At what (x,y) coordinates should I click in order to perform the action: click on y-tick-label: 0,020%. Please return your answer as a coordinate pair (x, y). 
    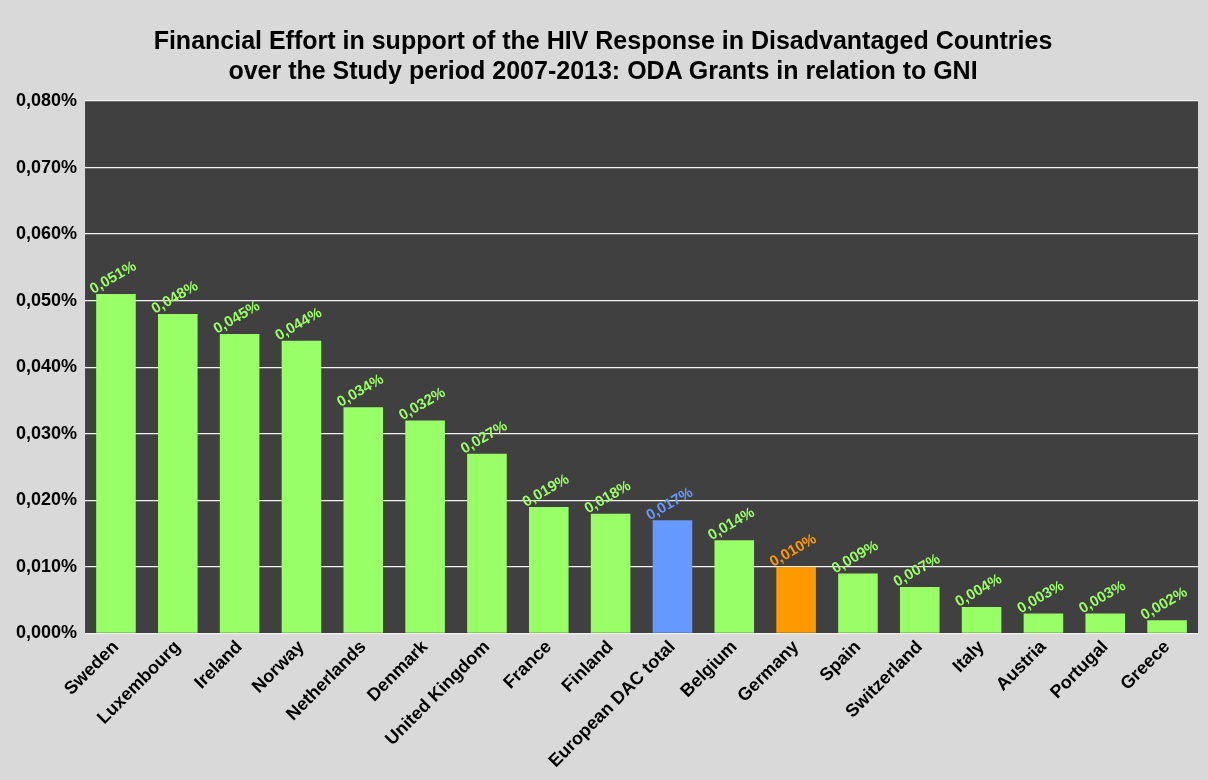
    Looking at the image, I should click on (46, 499).